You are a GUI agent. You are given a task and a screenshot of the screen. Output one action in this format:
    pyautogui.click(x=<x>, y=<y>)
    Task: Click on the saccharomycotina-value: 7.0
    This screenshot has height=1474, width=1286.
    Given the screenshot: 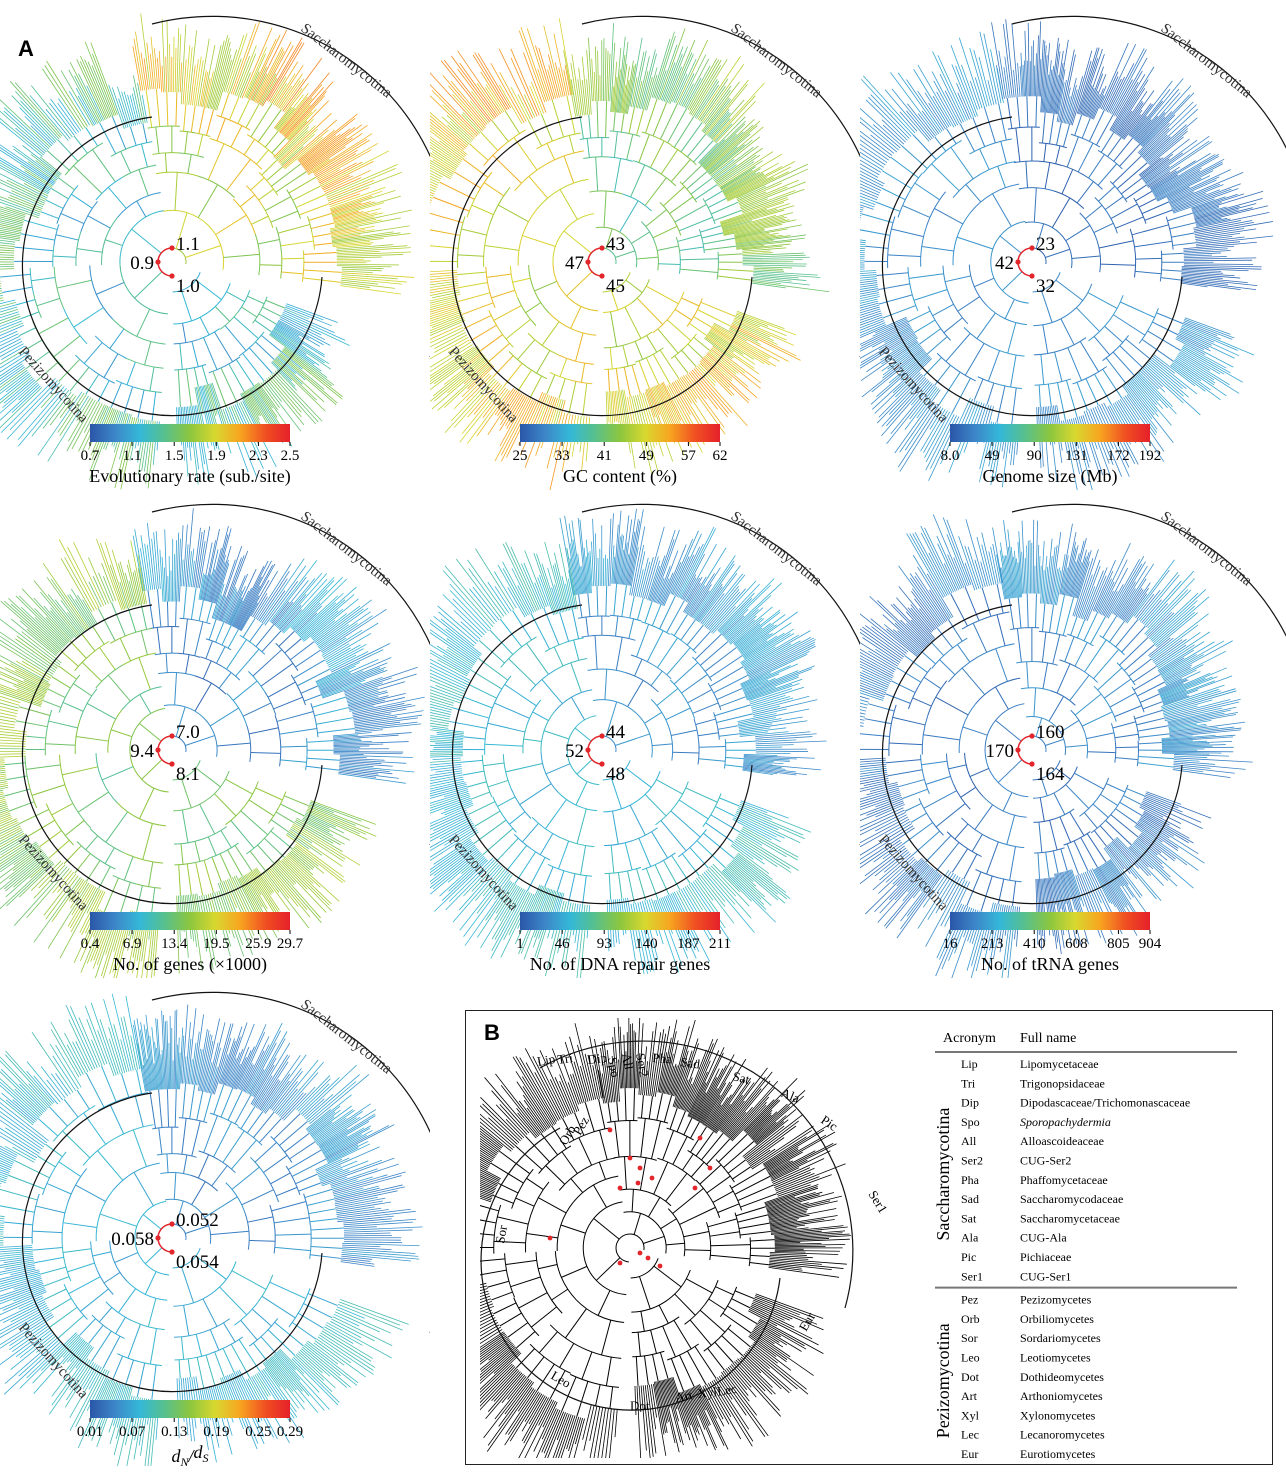 What is the action you would take?
    pyautogui.click(x=188, y=732)
    